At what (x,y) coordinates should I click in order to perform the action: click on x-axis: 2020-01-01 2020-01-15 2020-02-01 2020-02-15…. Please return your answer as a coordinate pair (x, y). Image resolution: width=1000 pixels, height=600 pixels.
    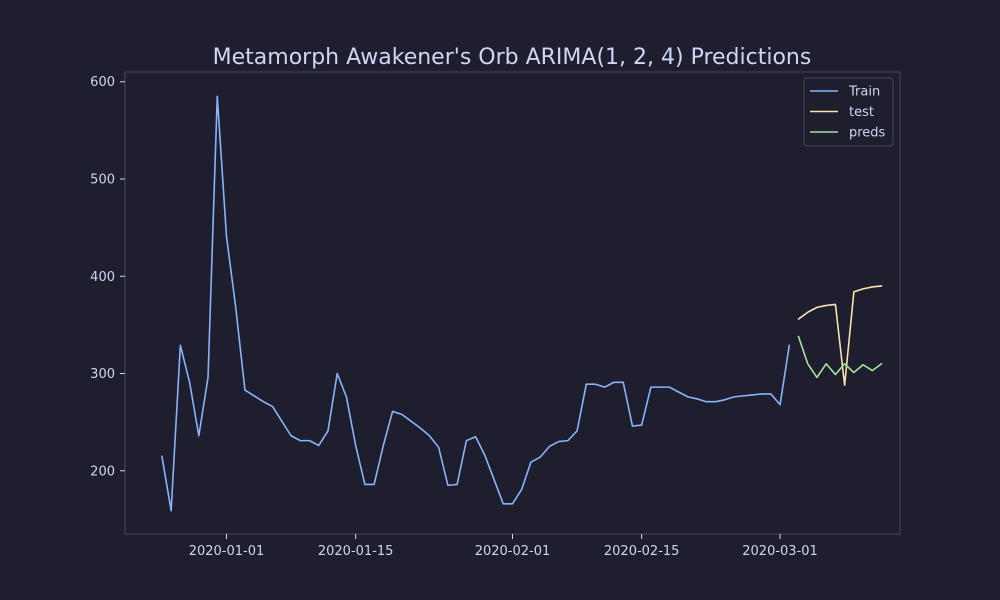
    Looking at the image, I should click on (503, 546).